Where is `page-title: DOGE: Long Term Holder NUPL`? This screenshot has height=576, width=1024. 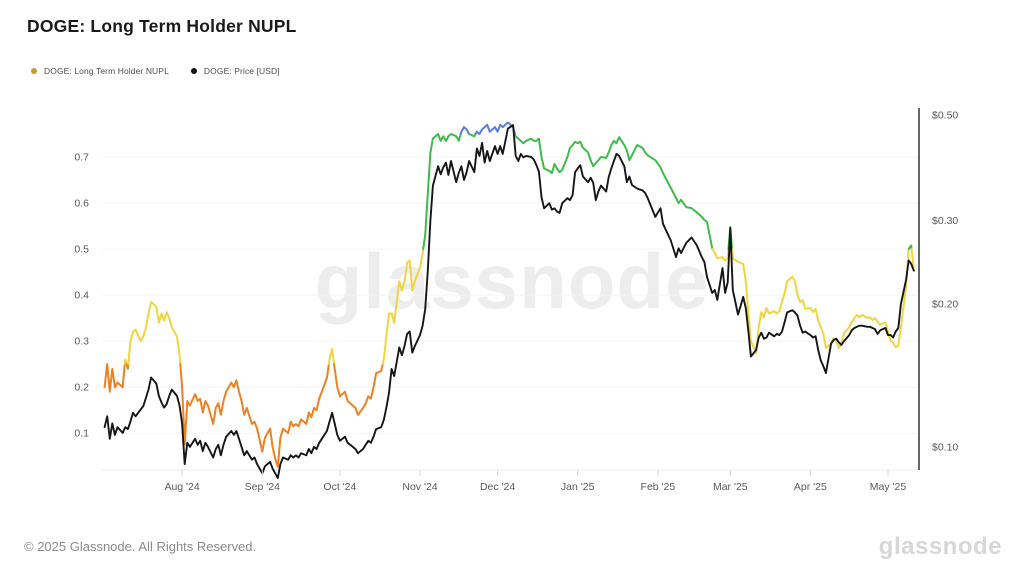 page-title: DOGE: Long Term Holder NUPL is located at coordinates (162, 26).